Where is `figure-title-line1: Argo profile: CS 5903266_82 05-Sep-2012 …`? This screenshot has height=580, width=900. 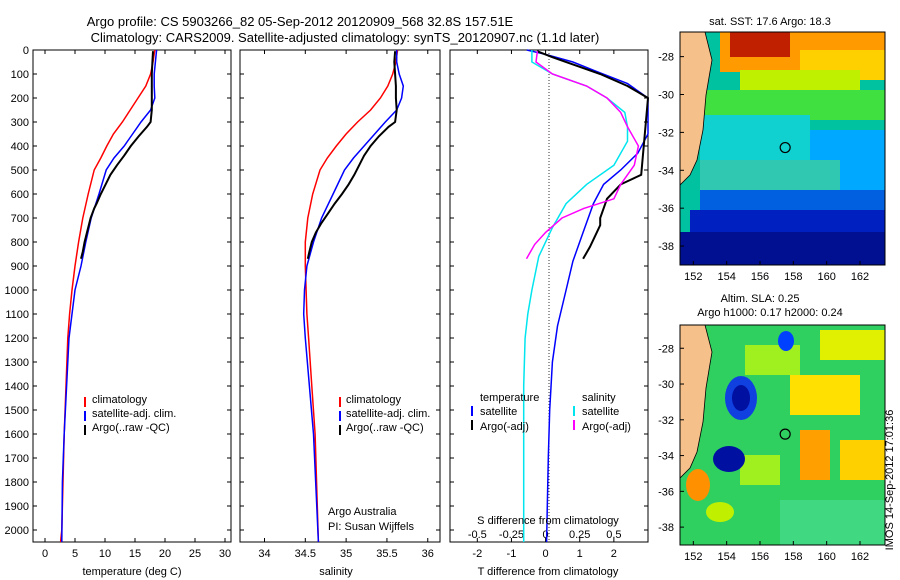 figure-title-line1: Argo profile: CS 5903266_82 05-Sep-2012 … is located at coordinates (300, 21).